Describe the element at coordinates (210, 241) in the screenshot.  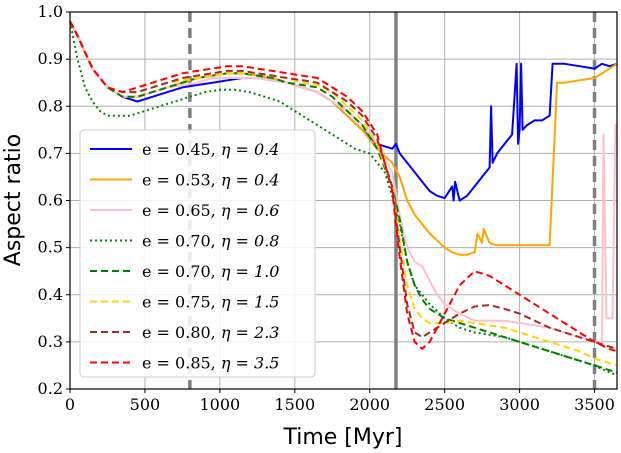
I see `legend-label-3: e = 0.70, η = 0.8` at that location.